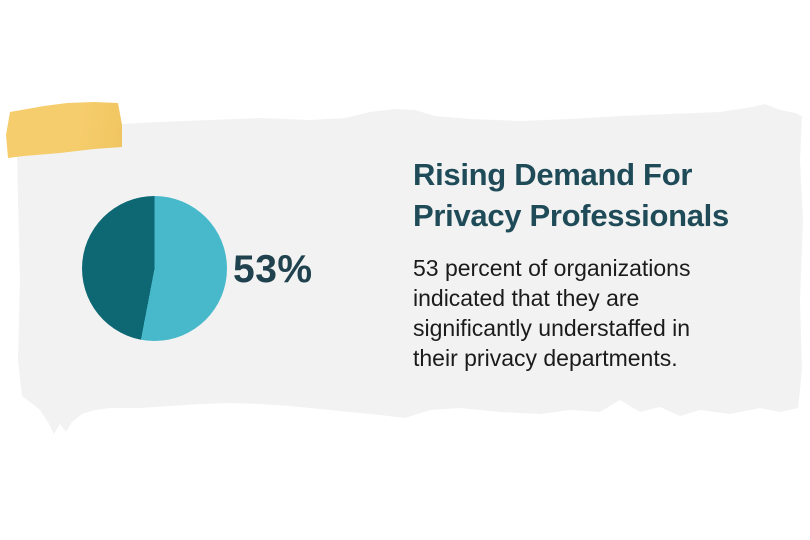  What do you see at coordinates (552, 268) in the screenshot?
I see `body-line-1: 53 percent of organizations` at bounding box center [552, 268].